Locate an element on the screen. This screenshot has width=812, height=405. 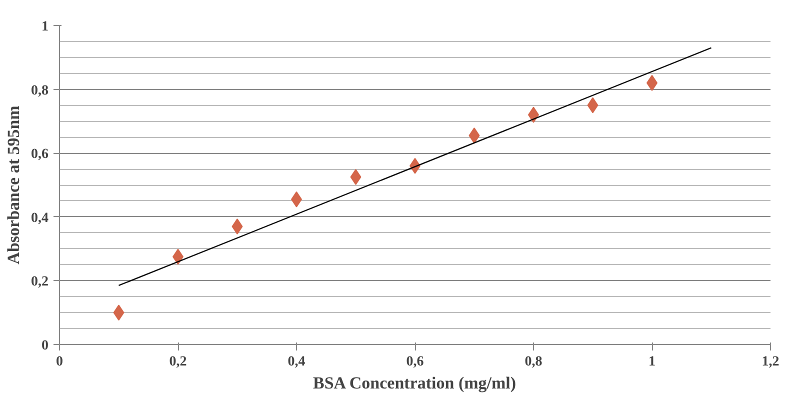
x-axis-title: BSA Concentration (mg/ml) is located at coordinates (414, 383).